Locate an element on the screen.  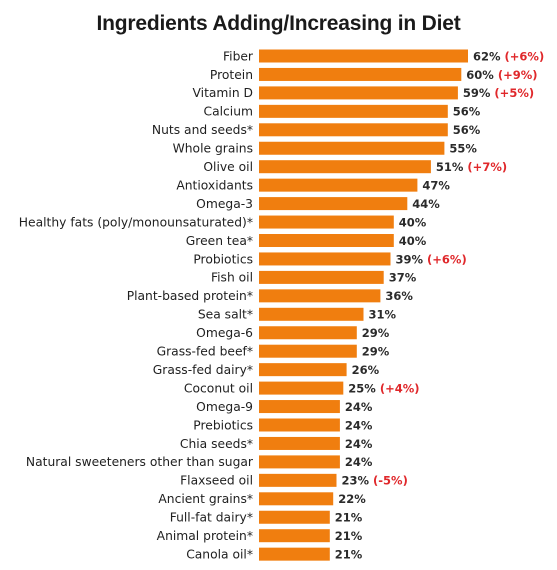
value-label-omega-9: 24% is located at coordinates (359, 407).